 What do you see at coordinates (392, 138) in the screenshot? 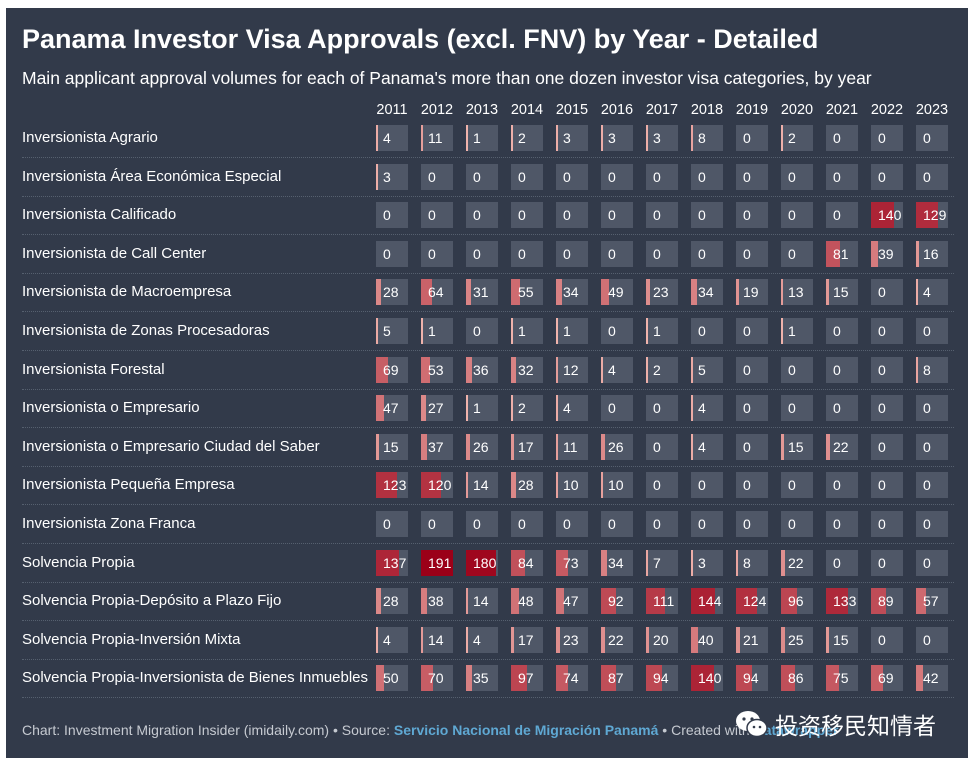
I see `table-cell: 4` at bounding box center [392, 138].